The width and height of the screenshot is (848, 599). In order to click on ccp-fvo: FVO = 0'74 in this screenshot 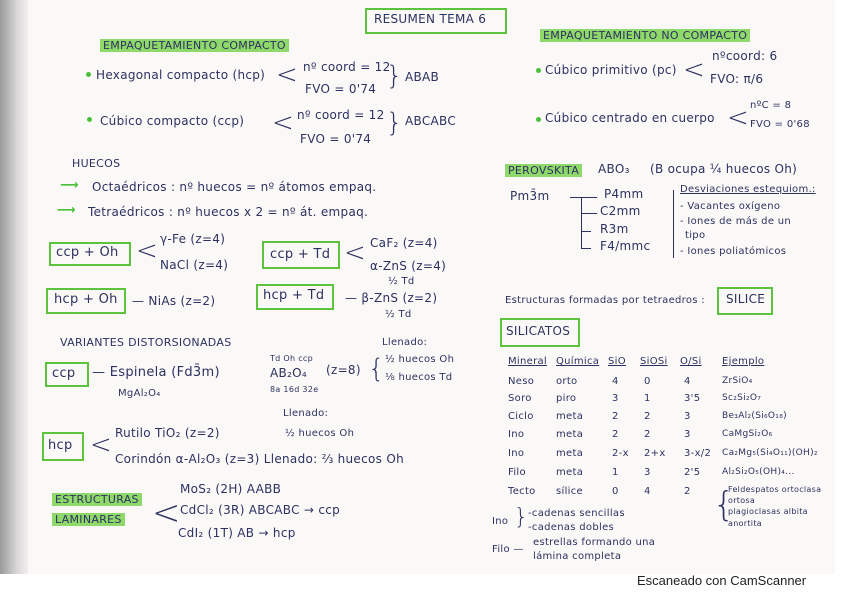, I will do `click(336, 139)`.